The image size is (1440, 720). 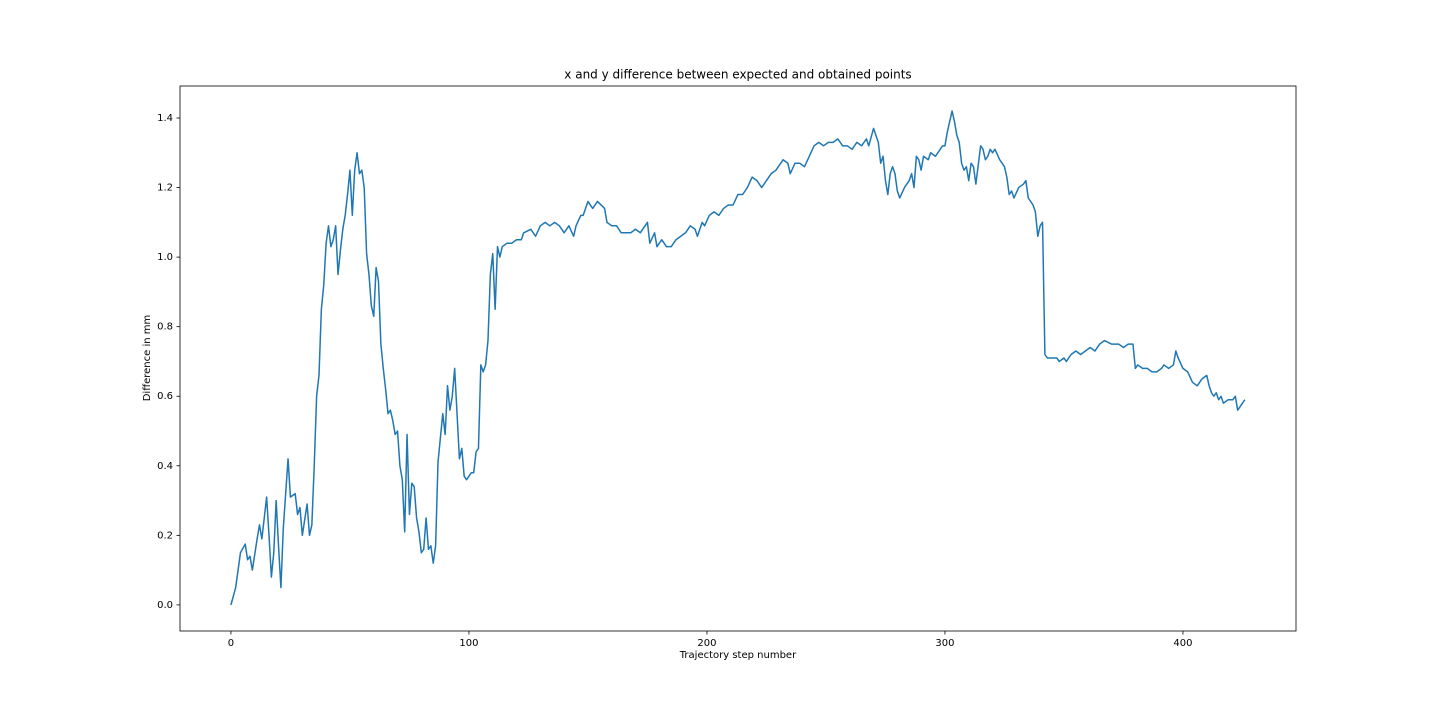 I want to click on y-tick-label: 1.0, so click(x=165, y=257).